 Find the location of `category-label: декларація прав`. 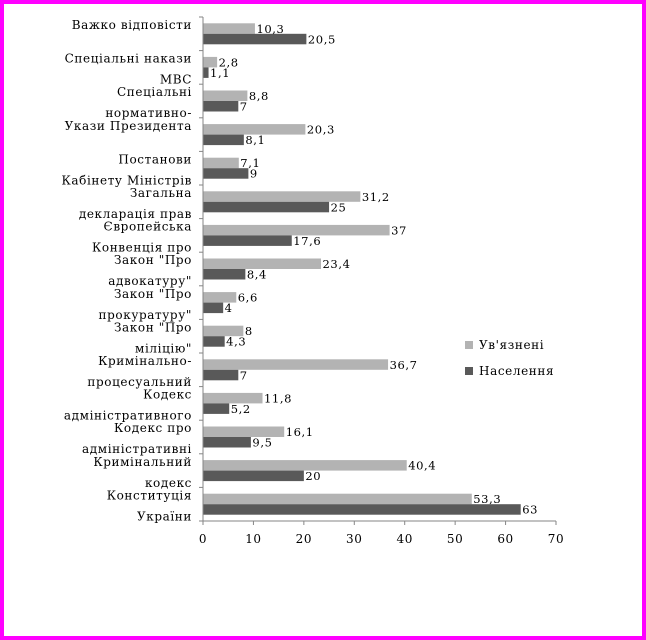

category-label: декларація прав is located at coordinates (135, 214).